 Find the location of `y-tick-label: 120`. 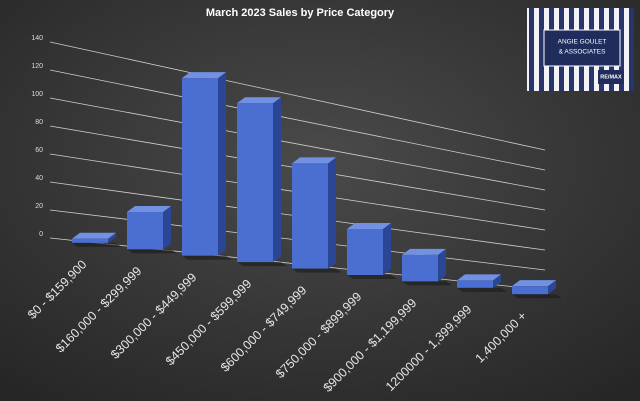

y-tick-label: 120 is located at coordinates (37, 66).